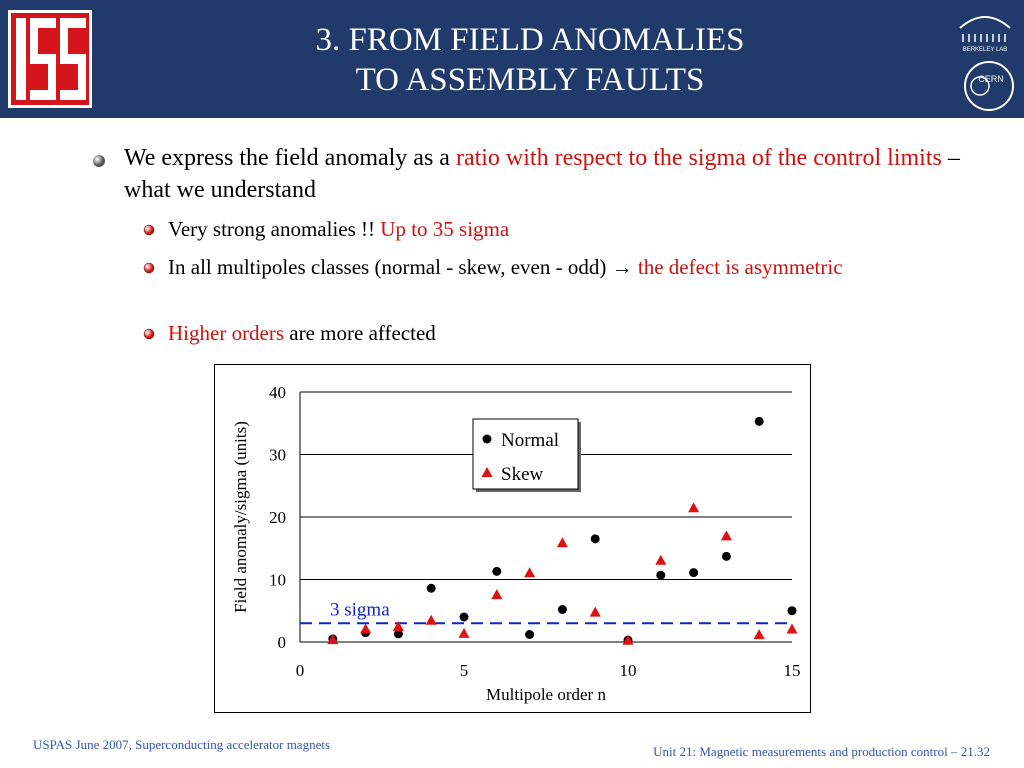  What do you see at coordinates (530, 40) in the screenshot?
I see `title-line-1: 3. FROM FIELD ANOMALIES` at bounding box center [530, 40].